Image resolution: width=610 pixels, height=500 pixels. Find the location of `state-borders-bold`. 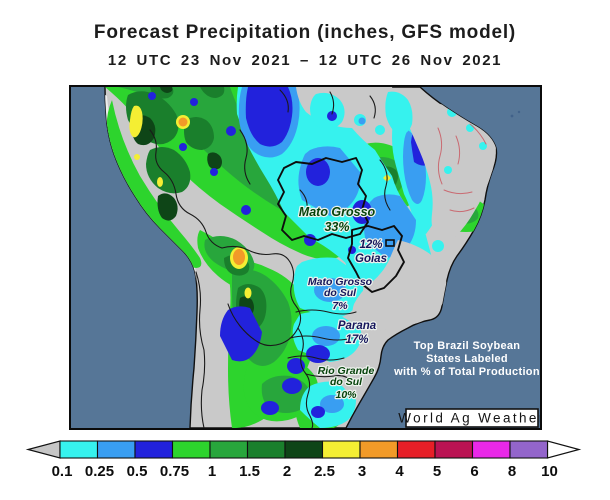

state-borders-bold is located at coordinates (341, 225).